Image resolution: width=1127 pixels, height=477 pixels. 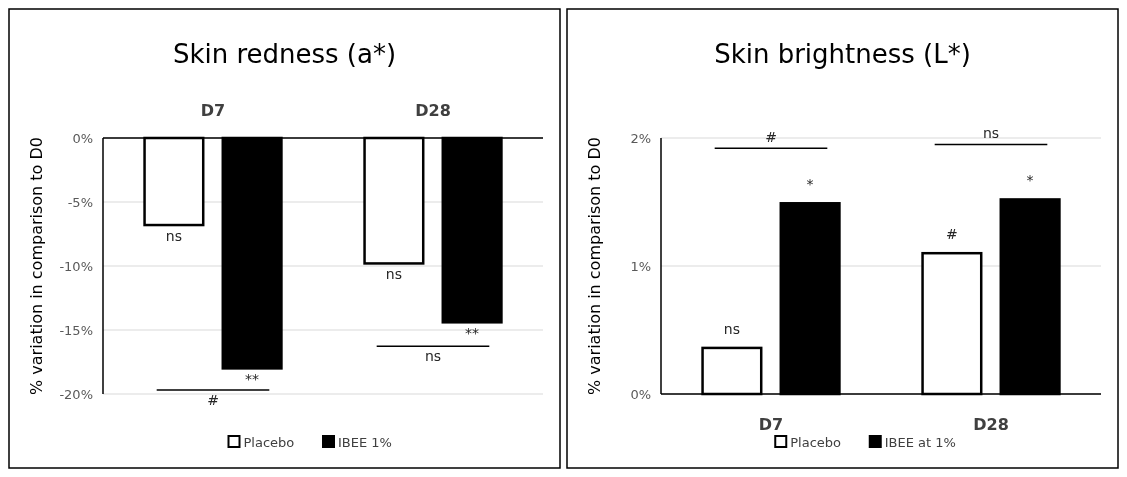 What do you see at coordinates (76, 394) in the screenshot?
I see `y-tick-label: -20%` at bounding box center [76, 394].